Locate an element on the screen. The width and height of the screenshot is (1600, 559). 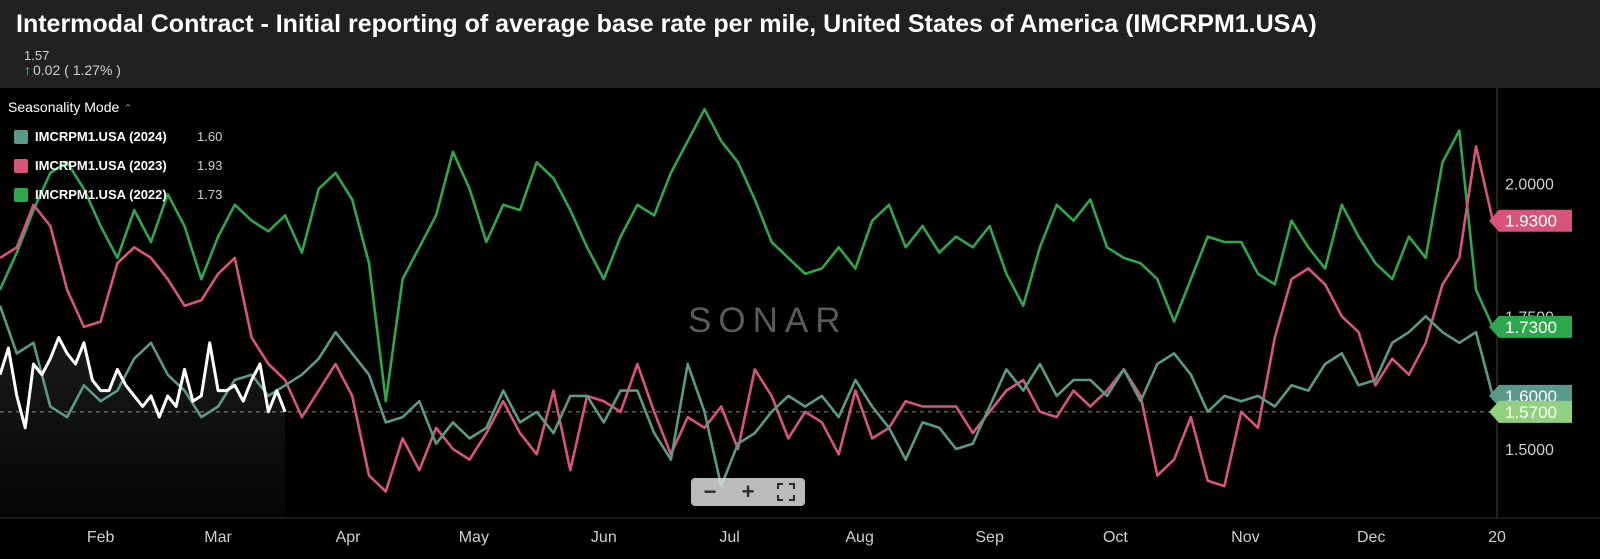
x-tick-label: Apr is located at coordinates (349, 537).